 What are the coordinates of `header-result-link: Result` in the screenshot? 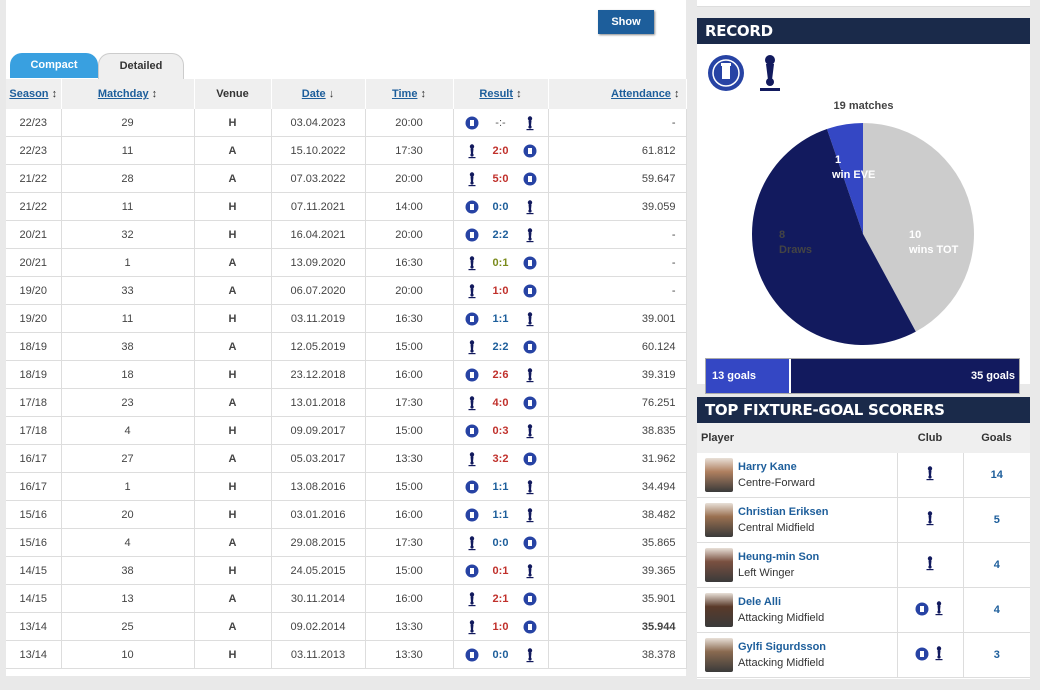 It's located at (496, 94).